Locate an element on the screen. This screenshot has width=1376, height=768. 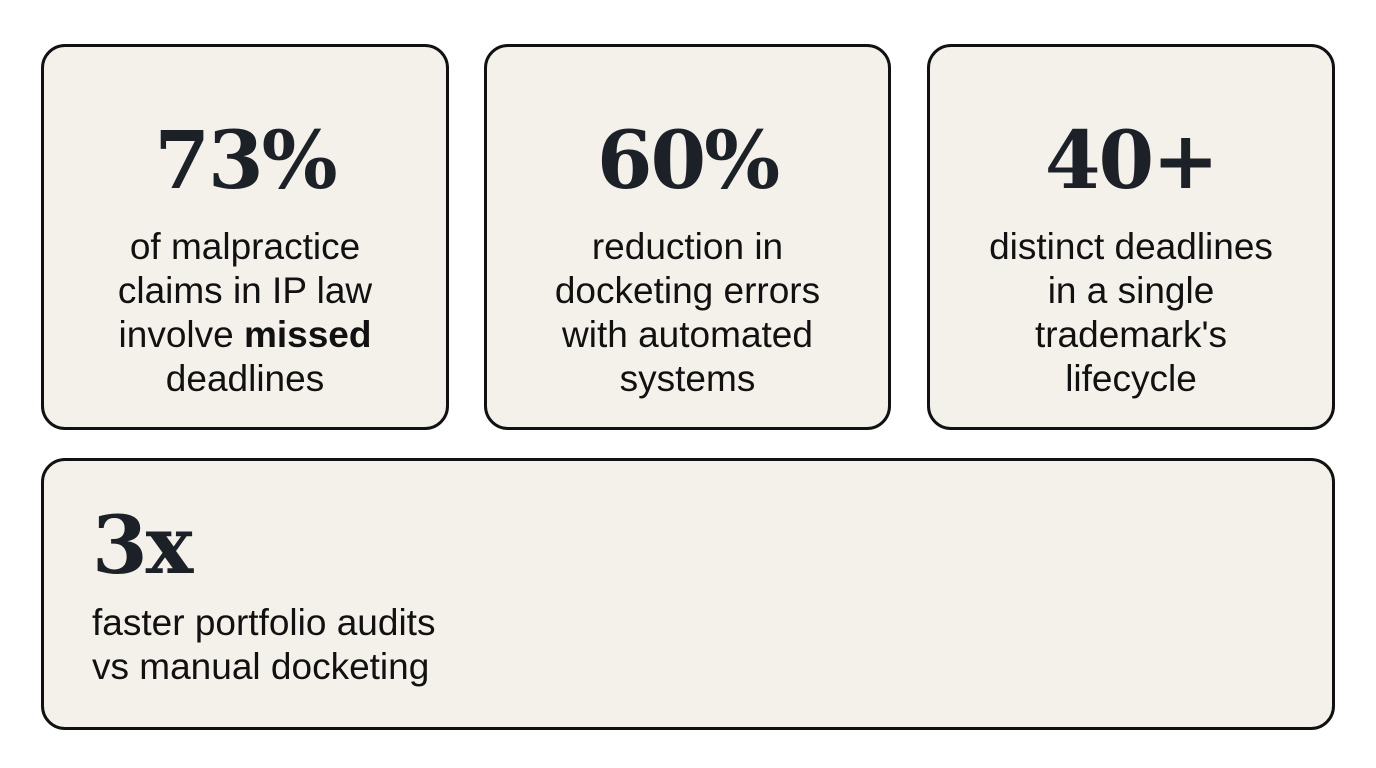
desc-line: systems is located at coordinates (687, 378).